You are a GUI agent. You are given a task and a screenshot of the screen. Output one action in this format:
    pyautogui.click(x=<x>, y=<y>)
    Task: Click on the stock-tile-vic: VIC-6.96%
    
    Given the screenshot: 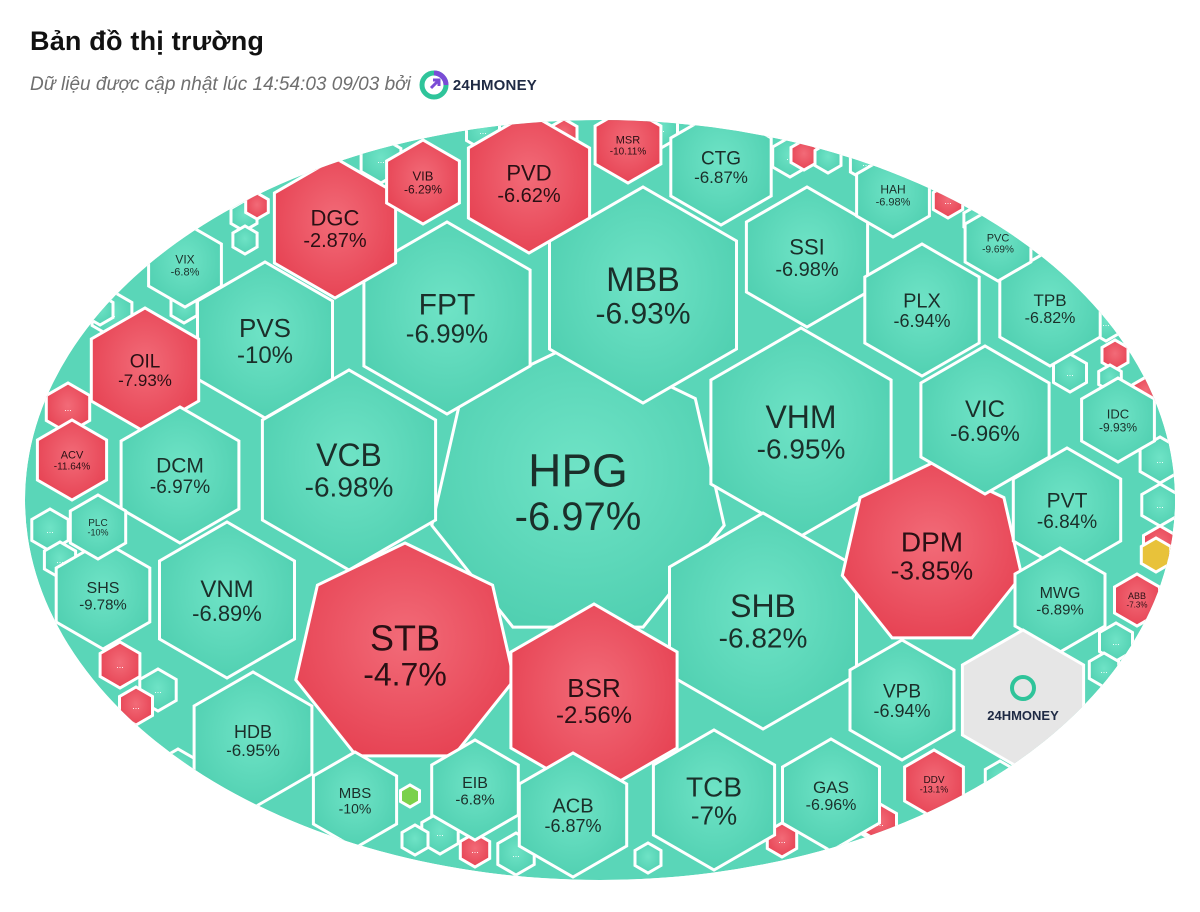 What is the action you would take?
    pyautogui.click(x=985, y=420)
    